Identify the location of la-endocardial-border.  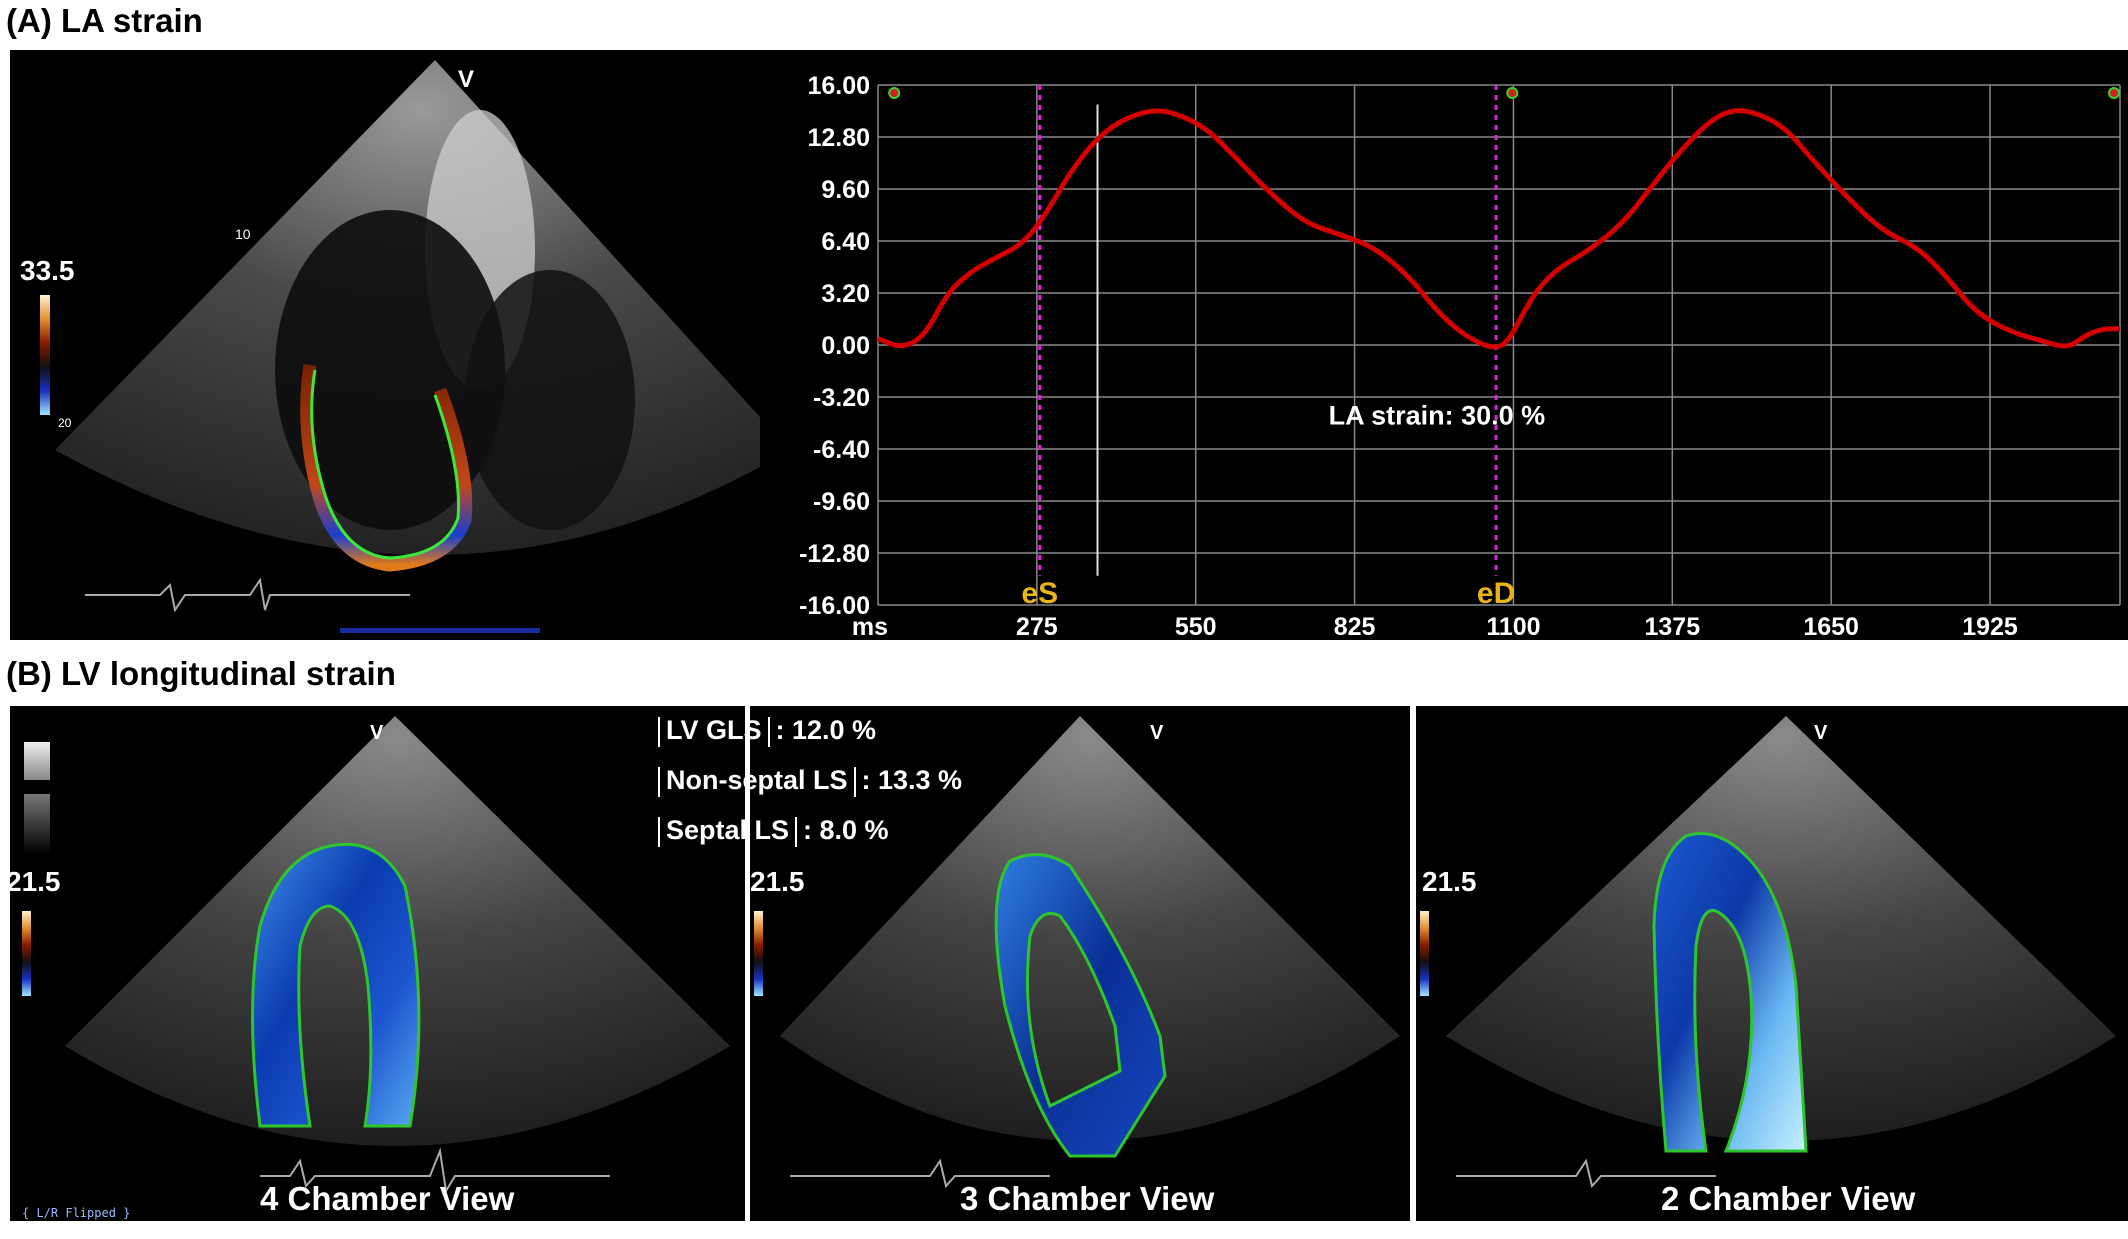
(385, 464).